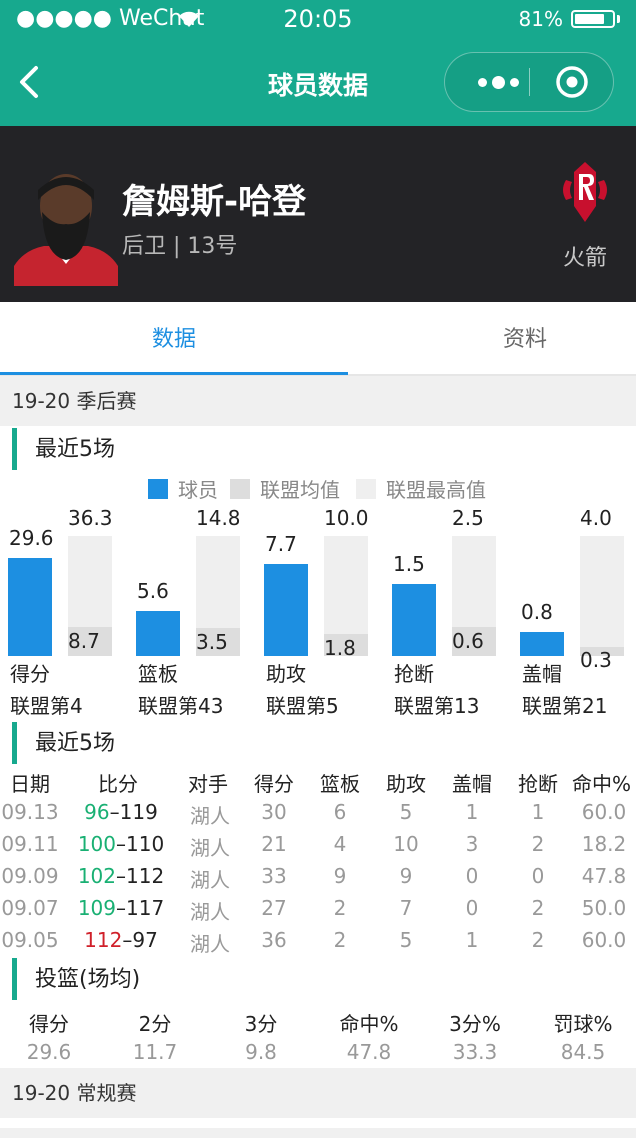 This screenshot has height=1138, width=636. I want to click on score-own: 100, so click(96, 844).